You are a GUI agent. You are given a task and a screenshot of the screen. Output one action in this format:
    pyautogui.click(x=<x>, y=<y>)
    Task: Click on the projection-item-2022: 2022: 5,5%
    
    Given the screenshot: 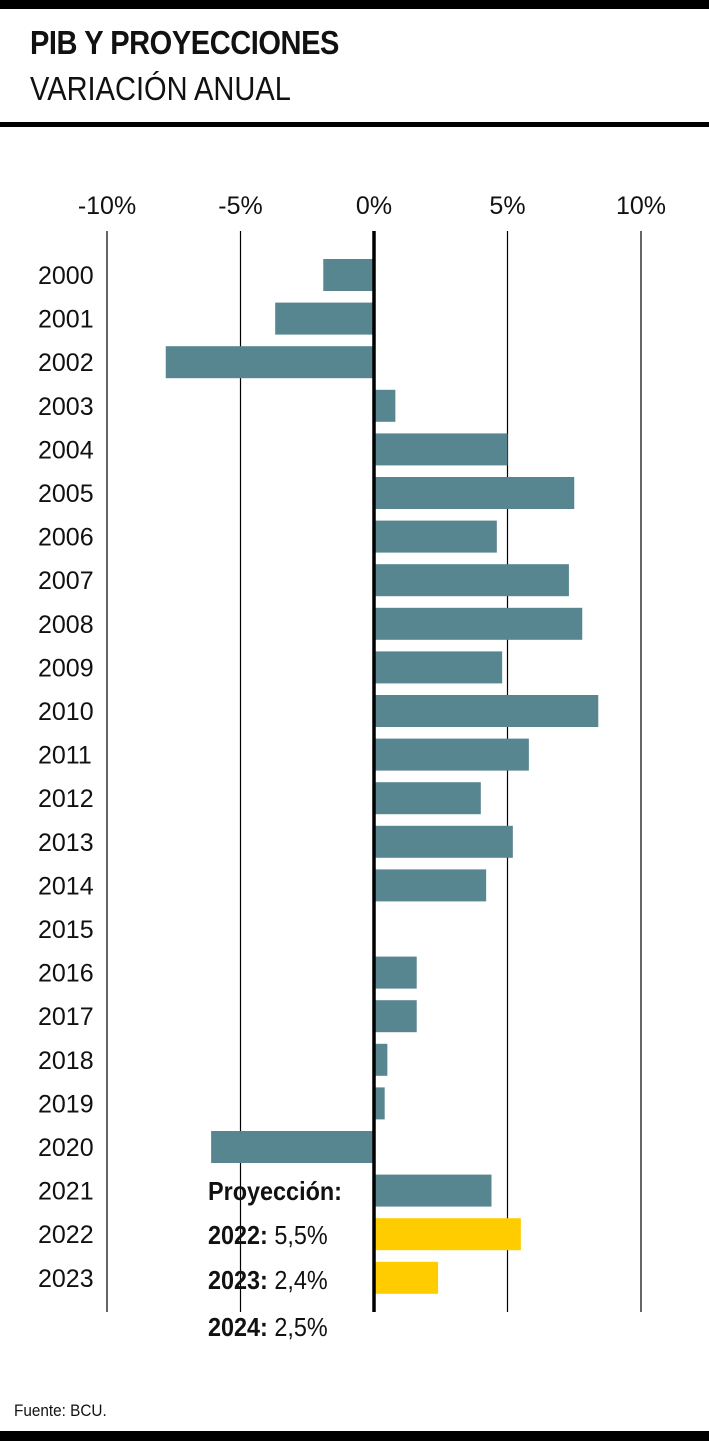 What is the action you would take?
    pyautogui.click(x=268, y=1235)
    